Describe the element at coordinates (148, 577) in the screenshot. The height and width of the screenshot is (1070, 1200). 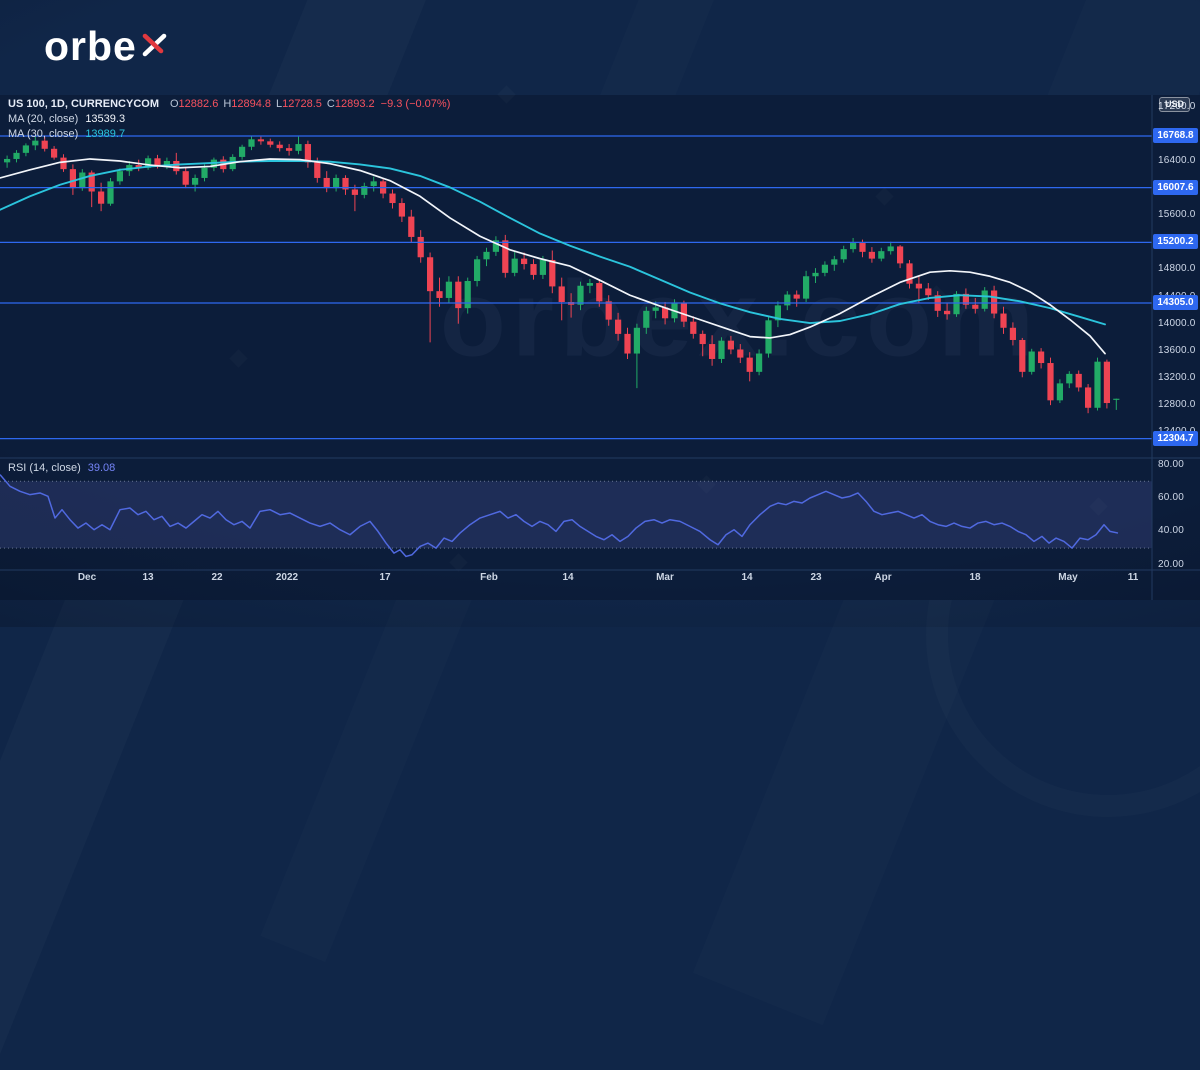
I see `time-axis-label: 13` at that location.